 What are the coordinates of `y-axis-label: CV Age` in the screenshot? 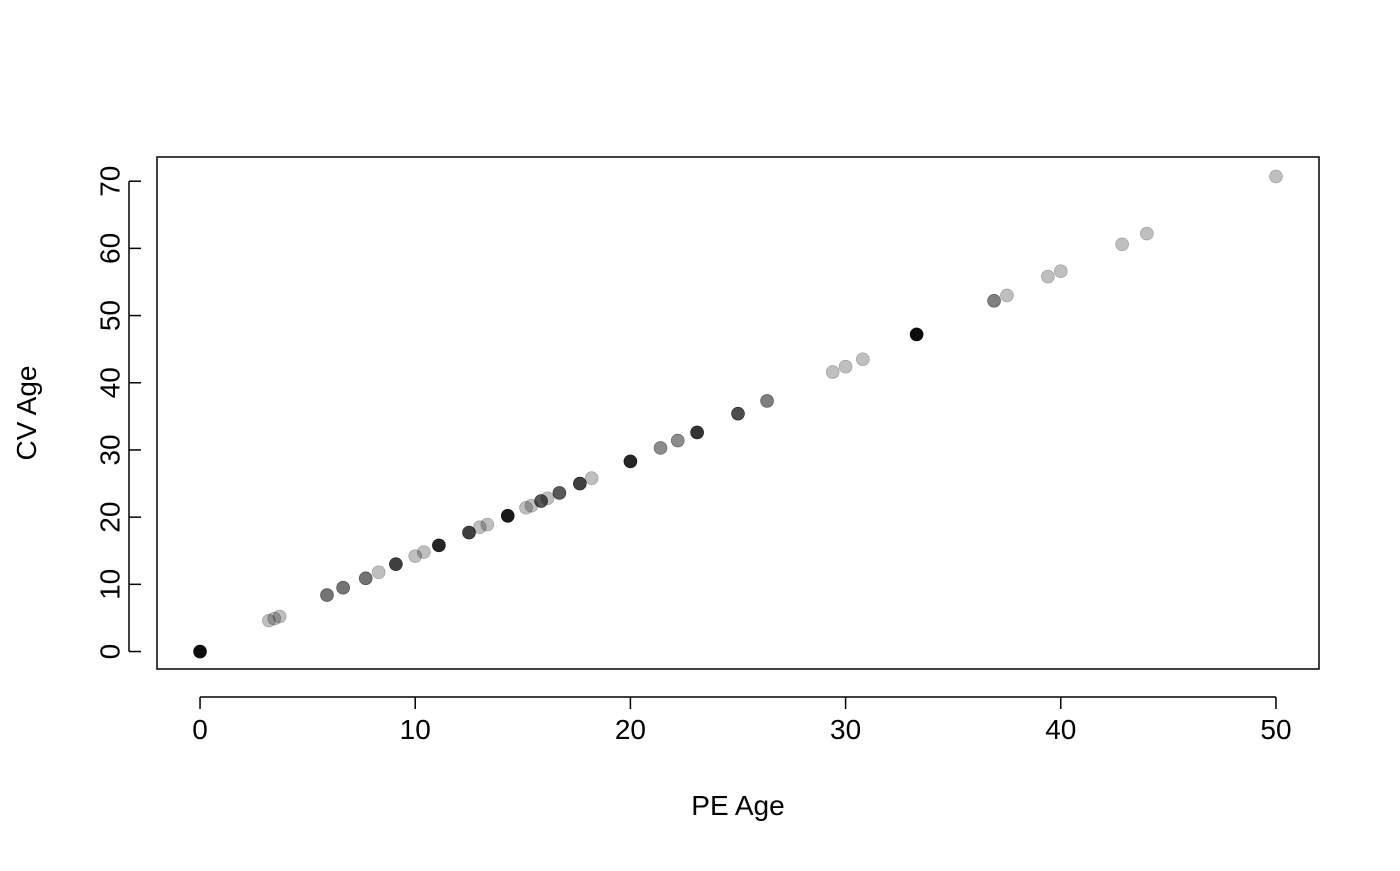 It's located at (26, 413).